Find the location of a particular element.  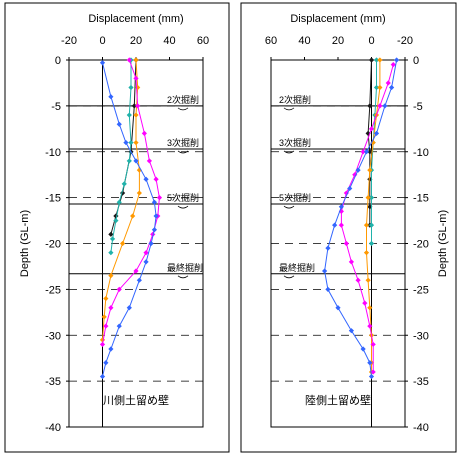

panel1-series-1-line is located at coordinates (123, 147).